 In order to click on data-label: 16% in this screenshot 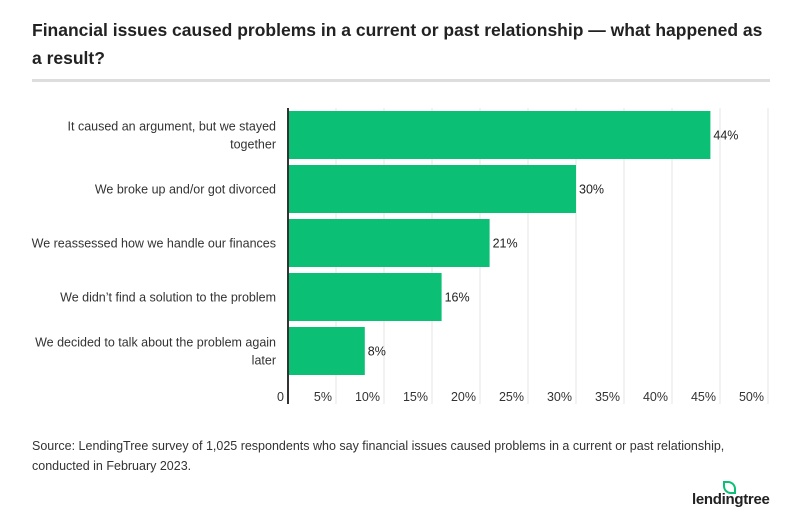, I will do `click(457, 298)`.